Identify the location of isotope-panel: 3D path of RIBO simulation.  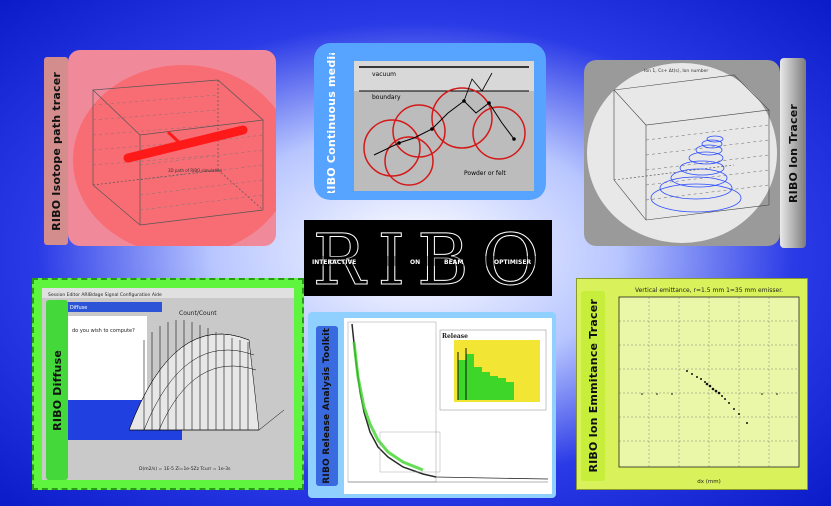
(172, 148).